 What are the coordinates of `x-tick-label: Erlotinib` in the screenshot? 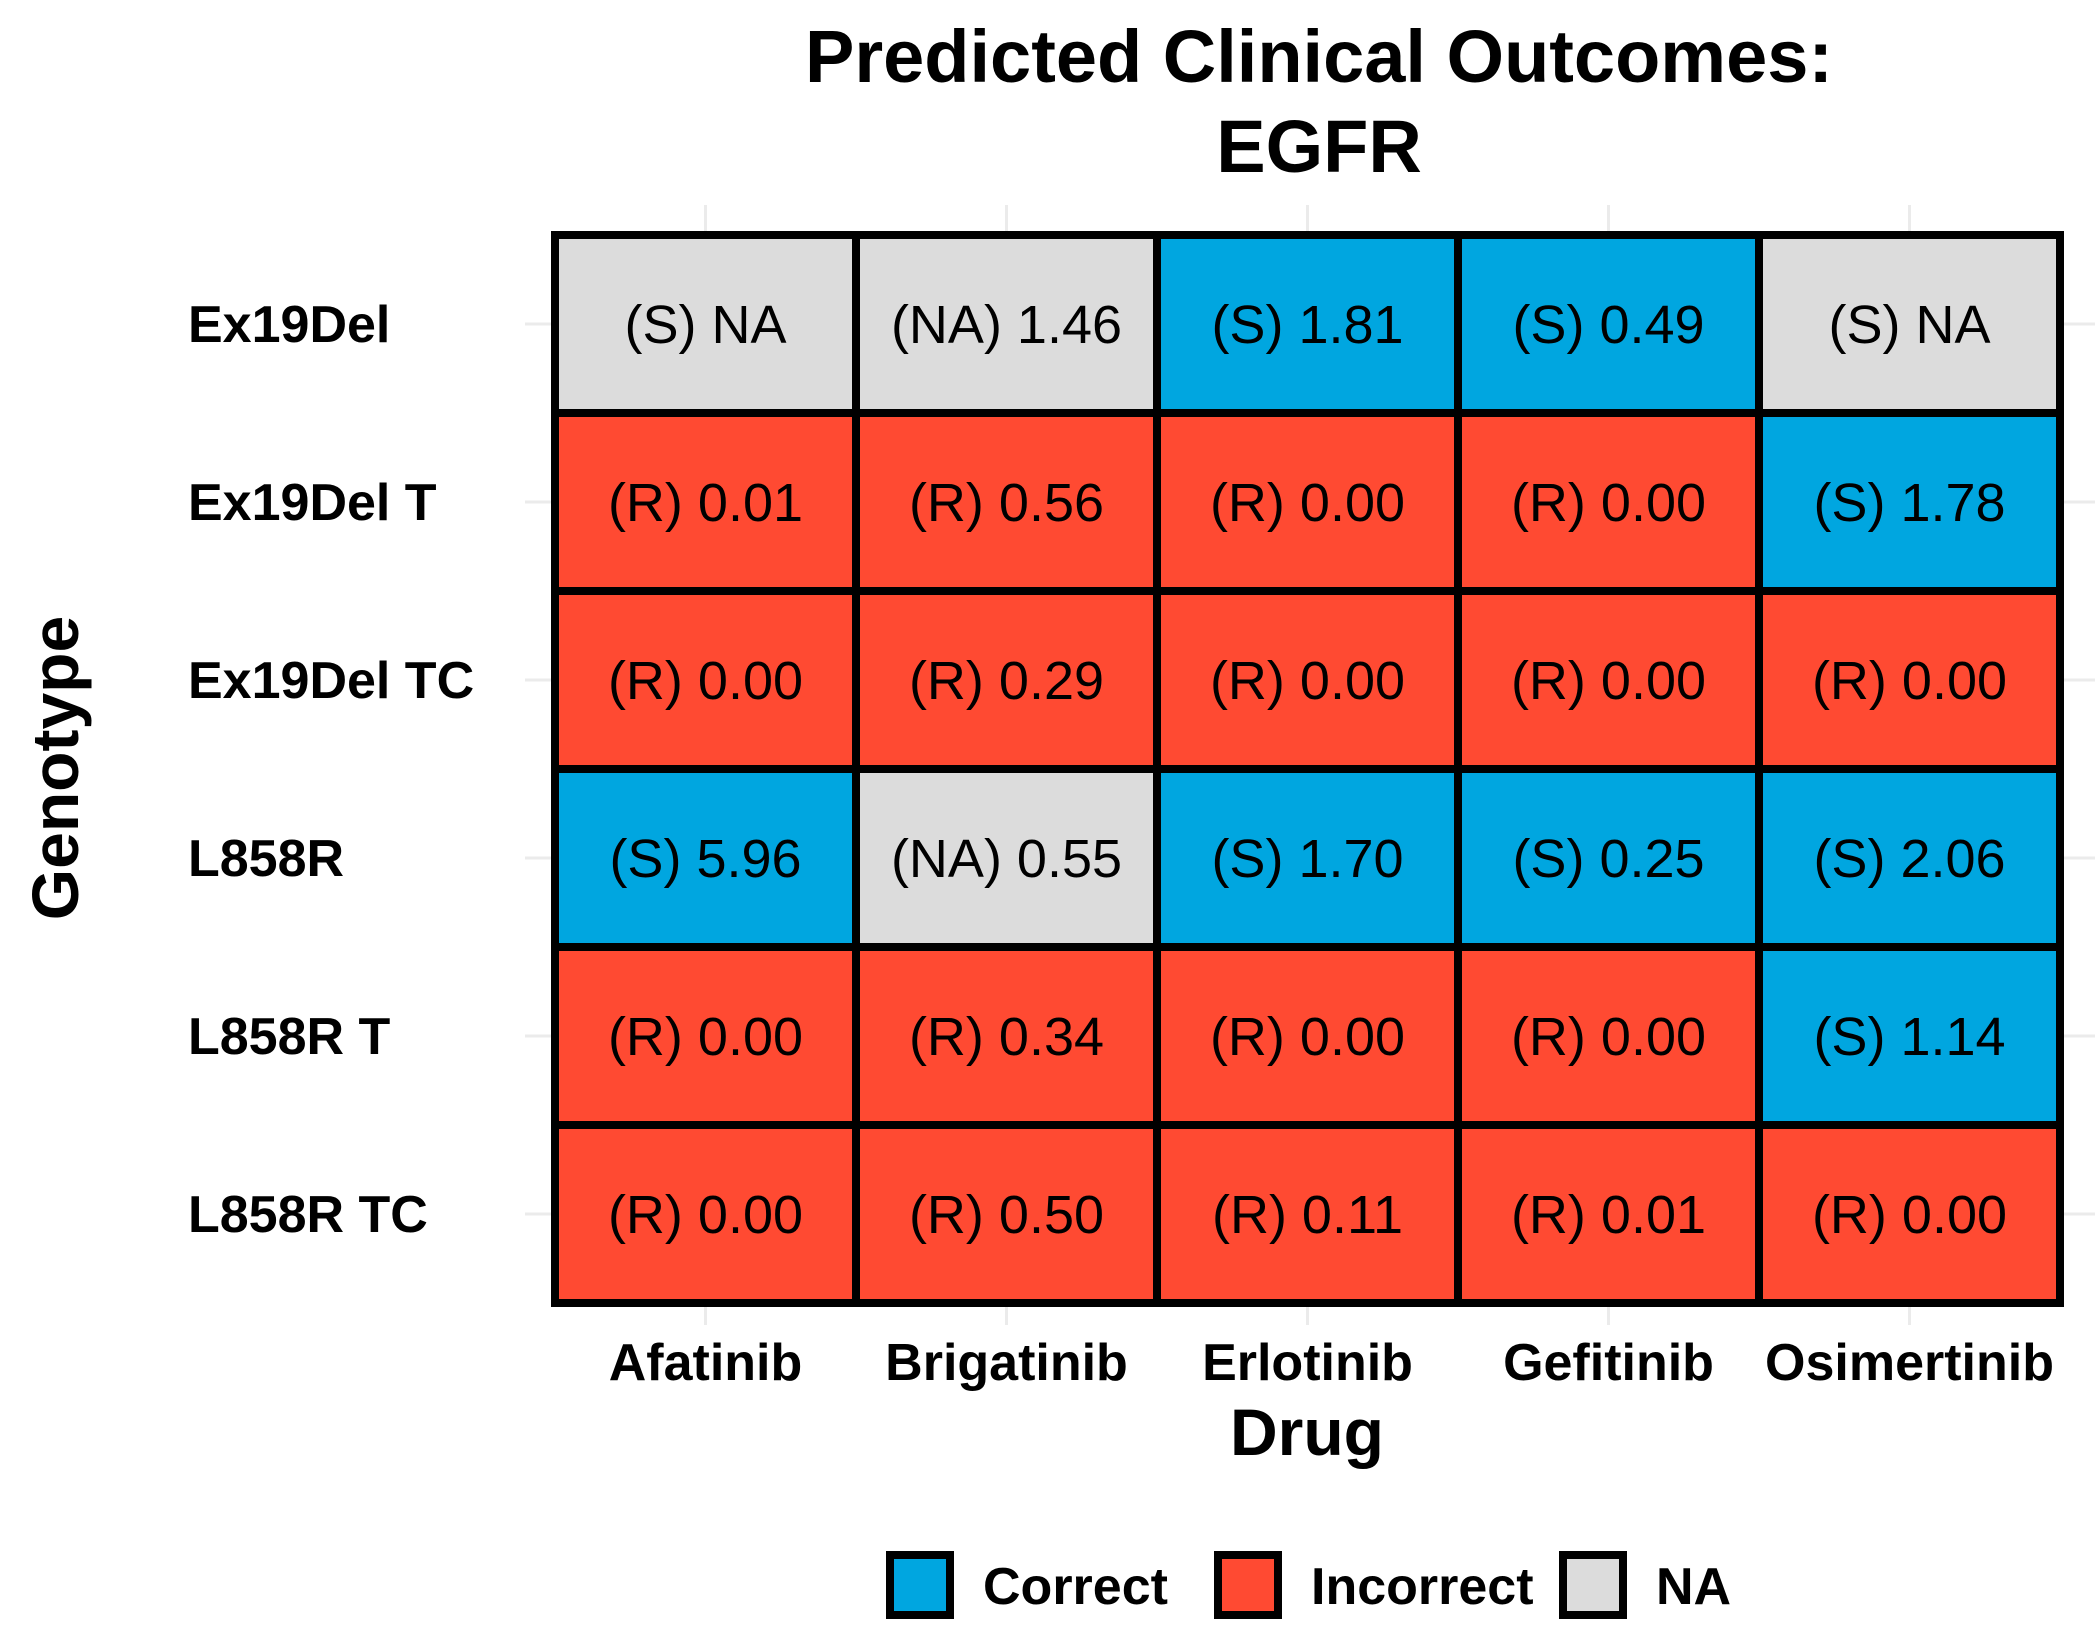 It's located at (1307, 1363).